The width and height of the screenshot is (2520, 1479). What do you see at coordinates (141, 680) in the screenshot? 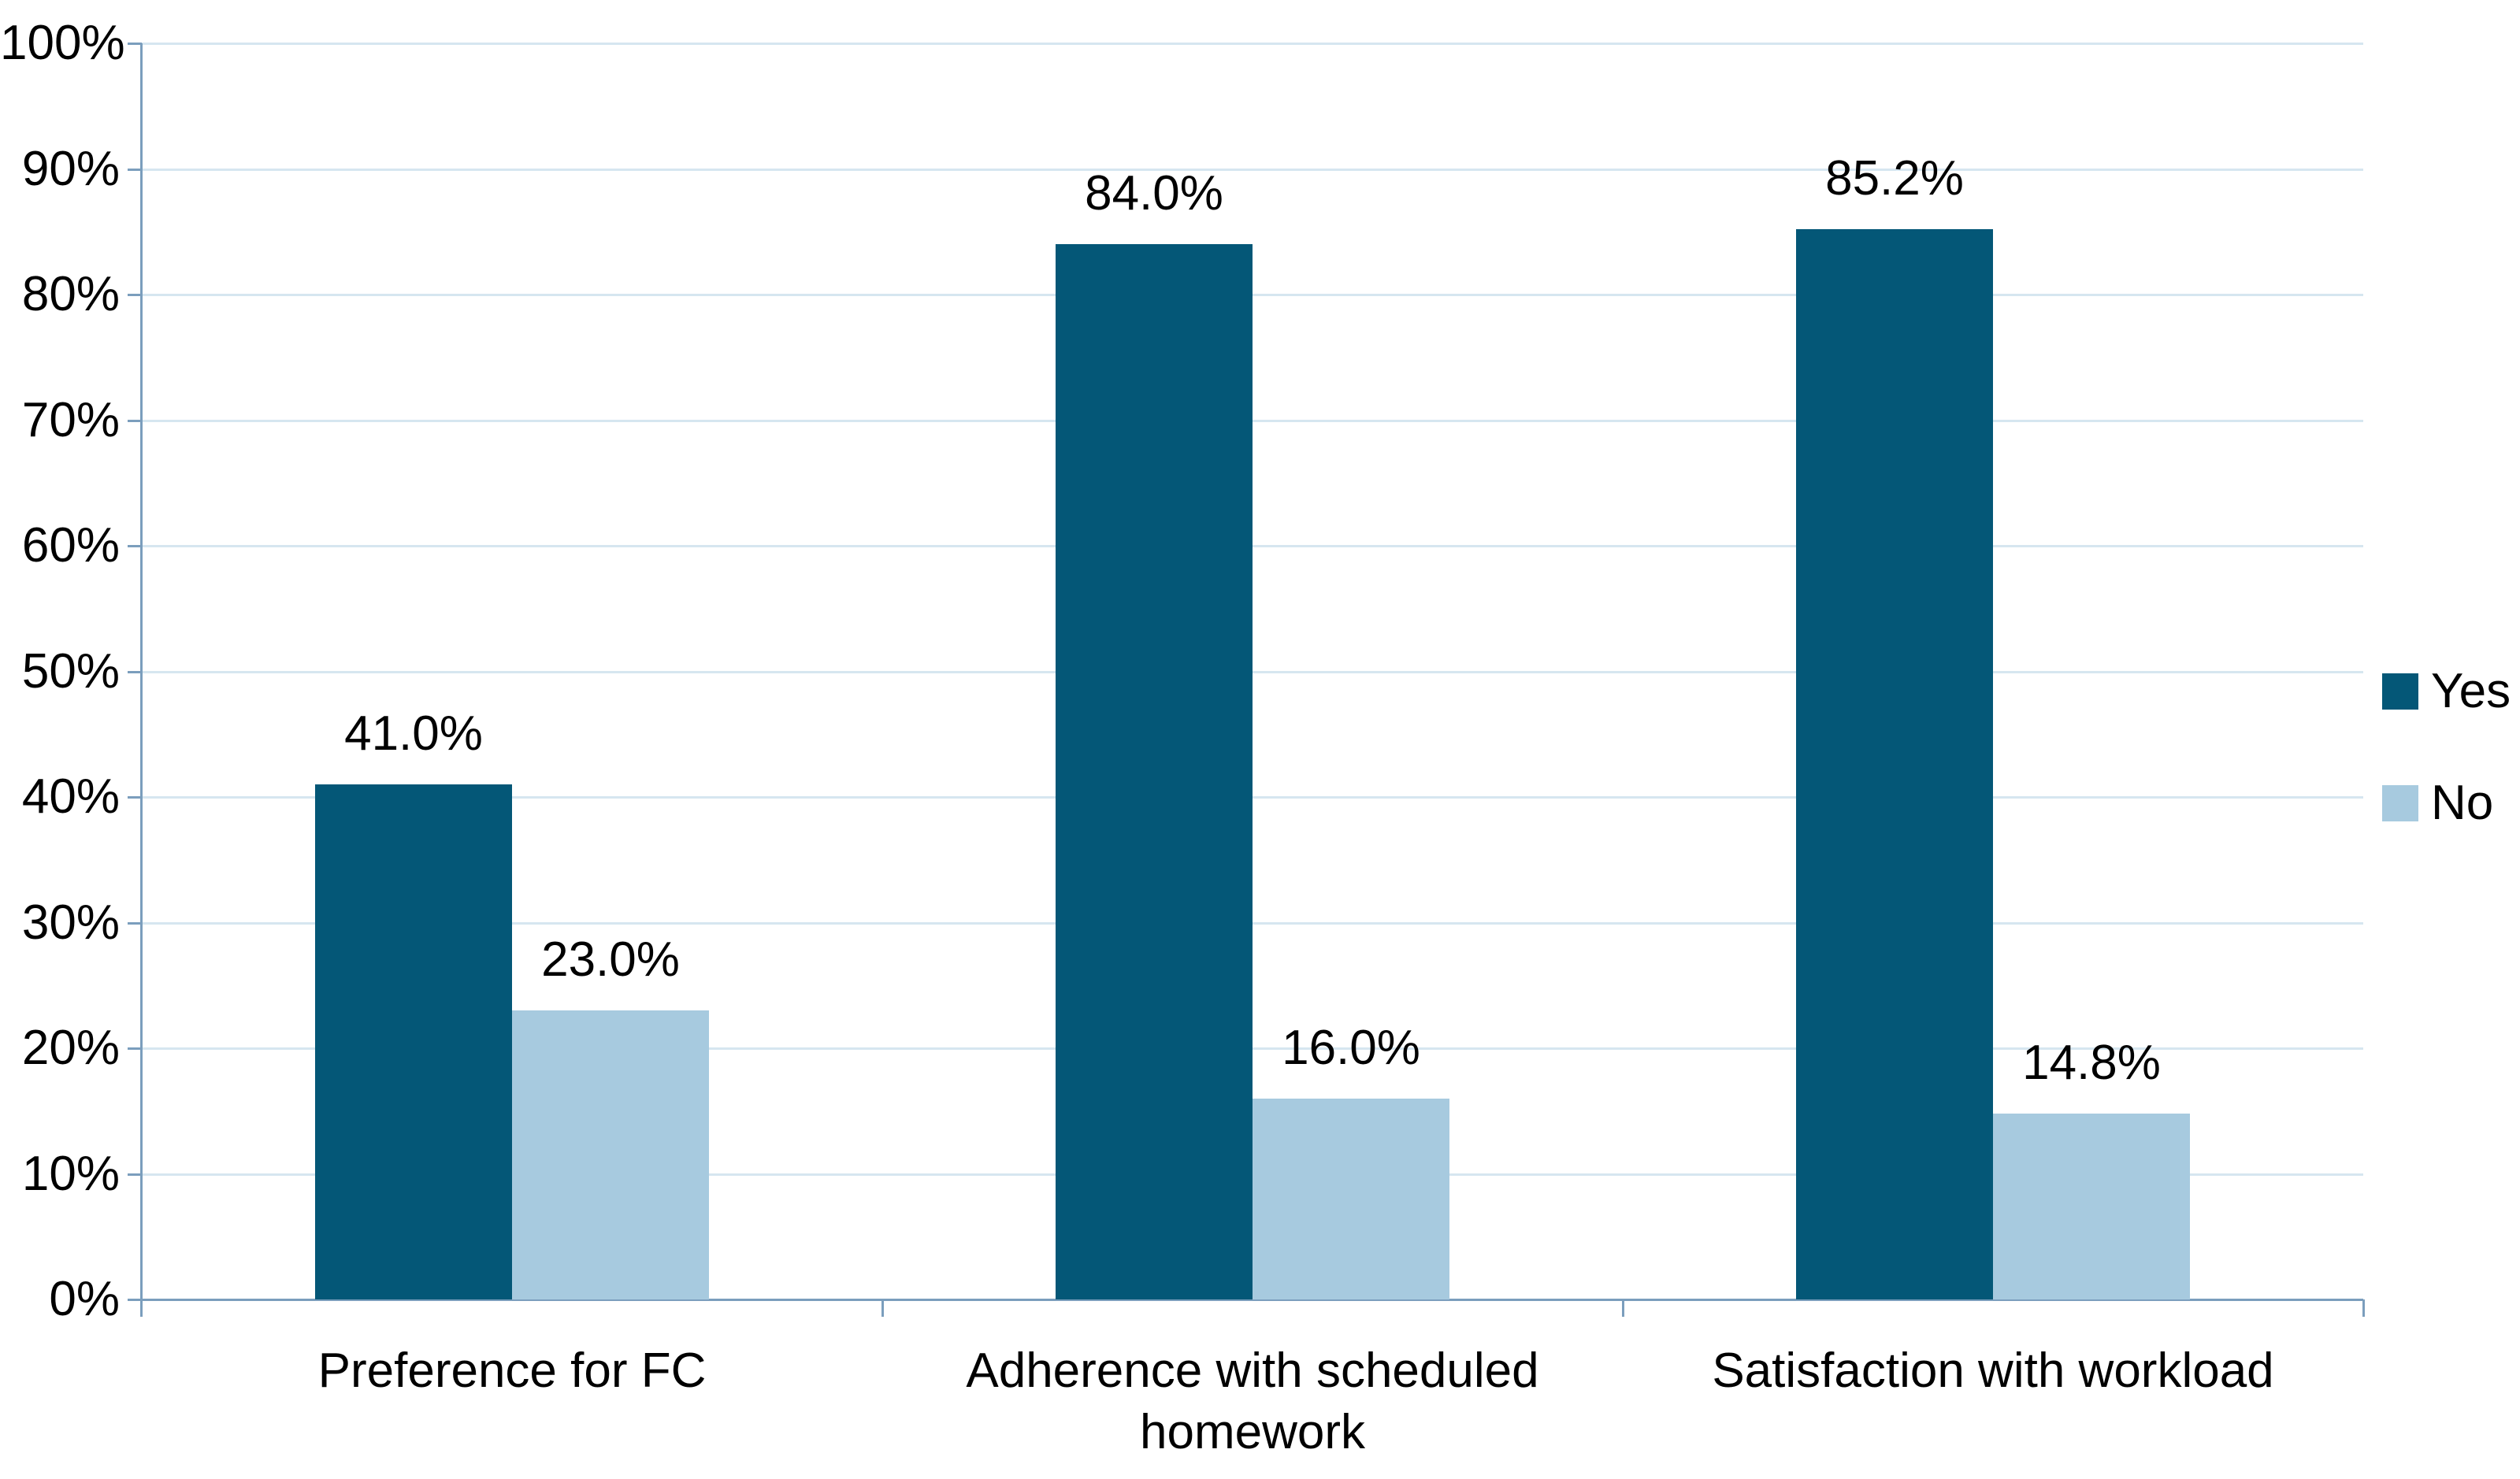
I see `y-axis-line` at bounding box center [141, 680].